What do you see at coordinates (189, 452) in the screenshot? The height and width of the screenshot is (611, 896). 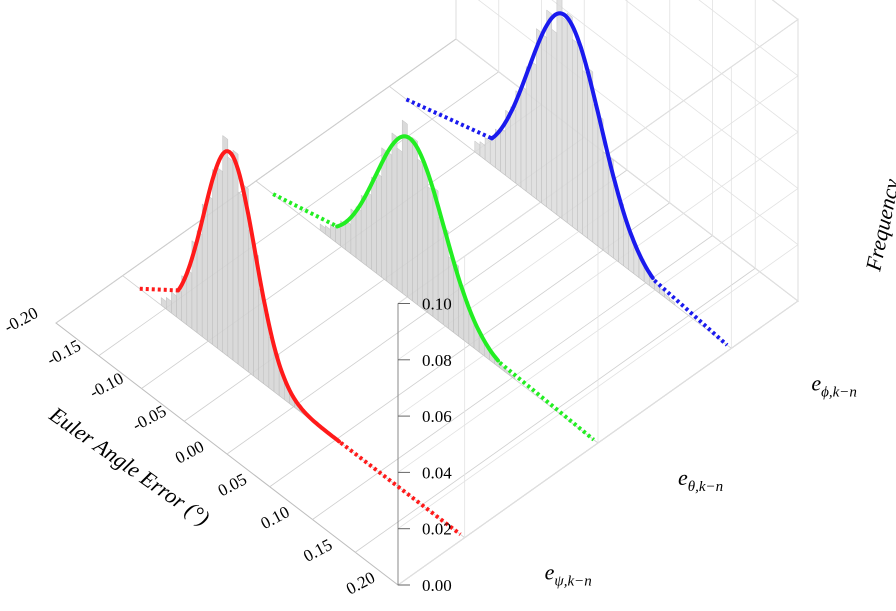 I see `x-tick-label: 0.00` at bounding box center [189, 452].